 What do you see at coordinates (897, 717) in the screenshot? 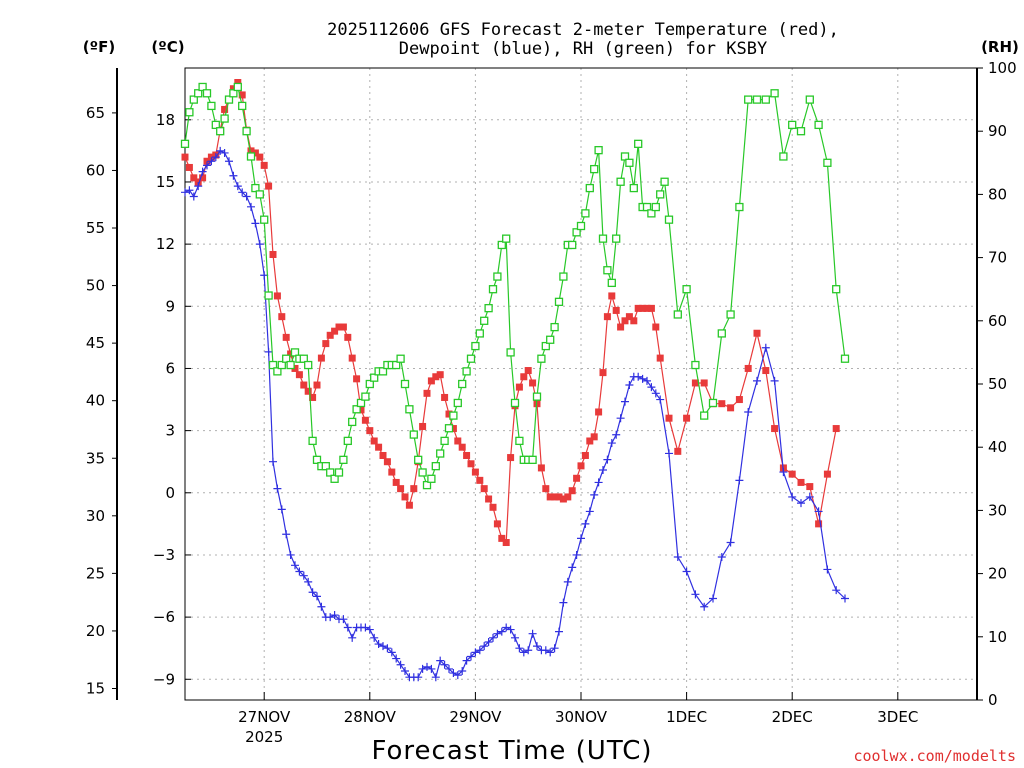
I see `x-tick-label: 3DEC` at bounding box center [897, 717].